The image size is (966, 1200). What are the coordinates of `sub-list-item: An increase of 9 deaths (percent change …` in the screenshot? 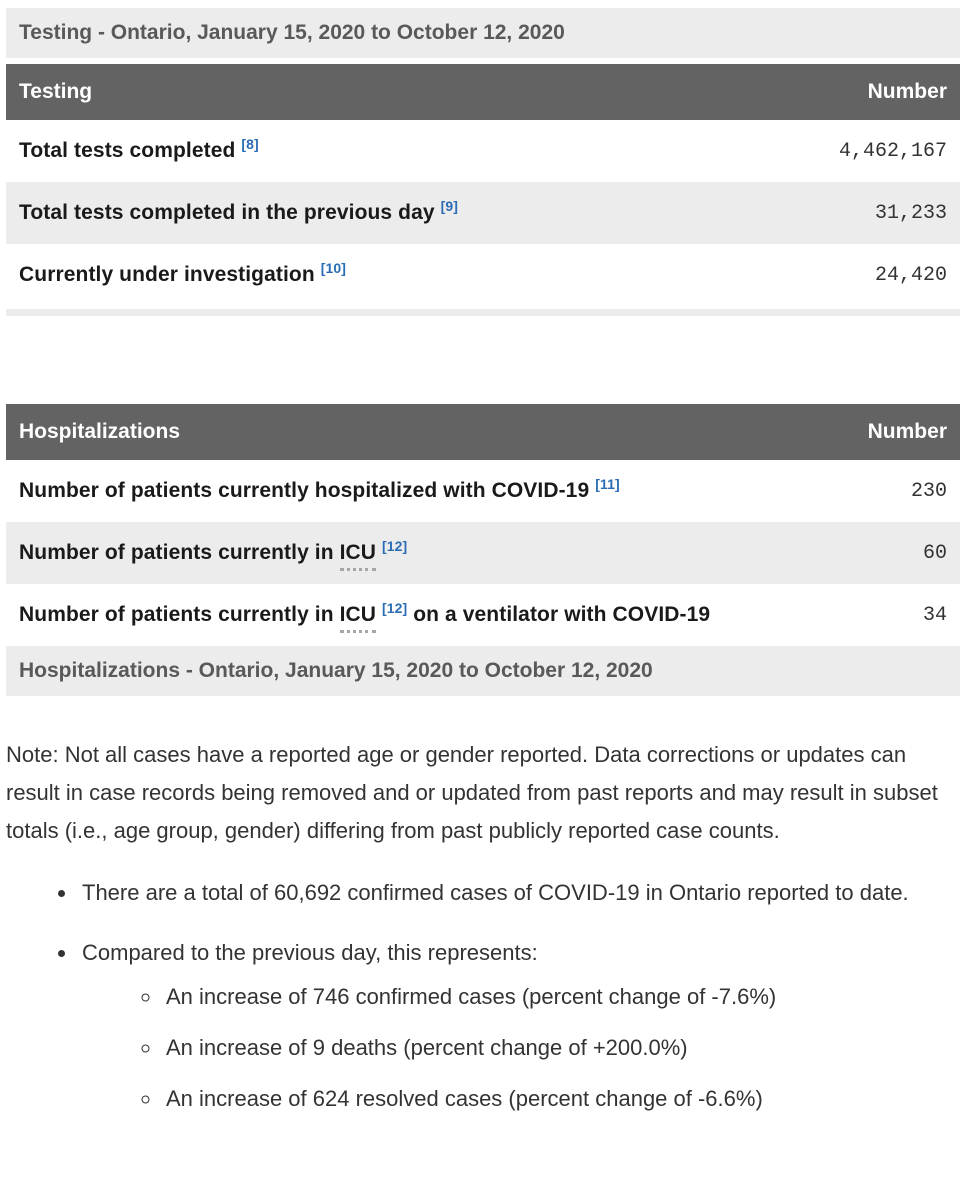 It's located at (561, 1048).